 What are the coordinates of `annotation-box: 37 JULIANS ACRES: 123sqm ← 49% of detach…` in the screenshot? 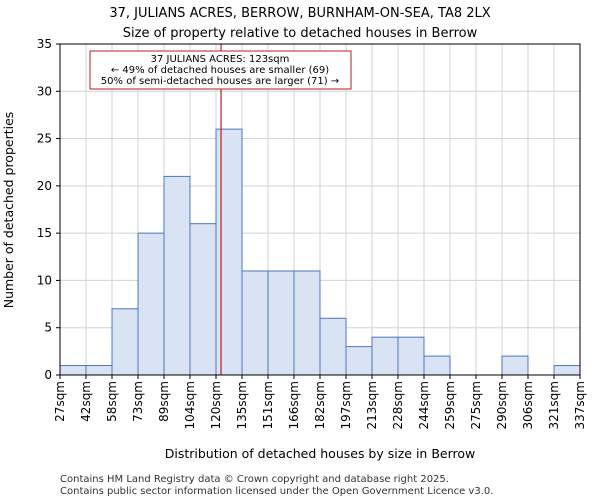 It's located at (220, 70).